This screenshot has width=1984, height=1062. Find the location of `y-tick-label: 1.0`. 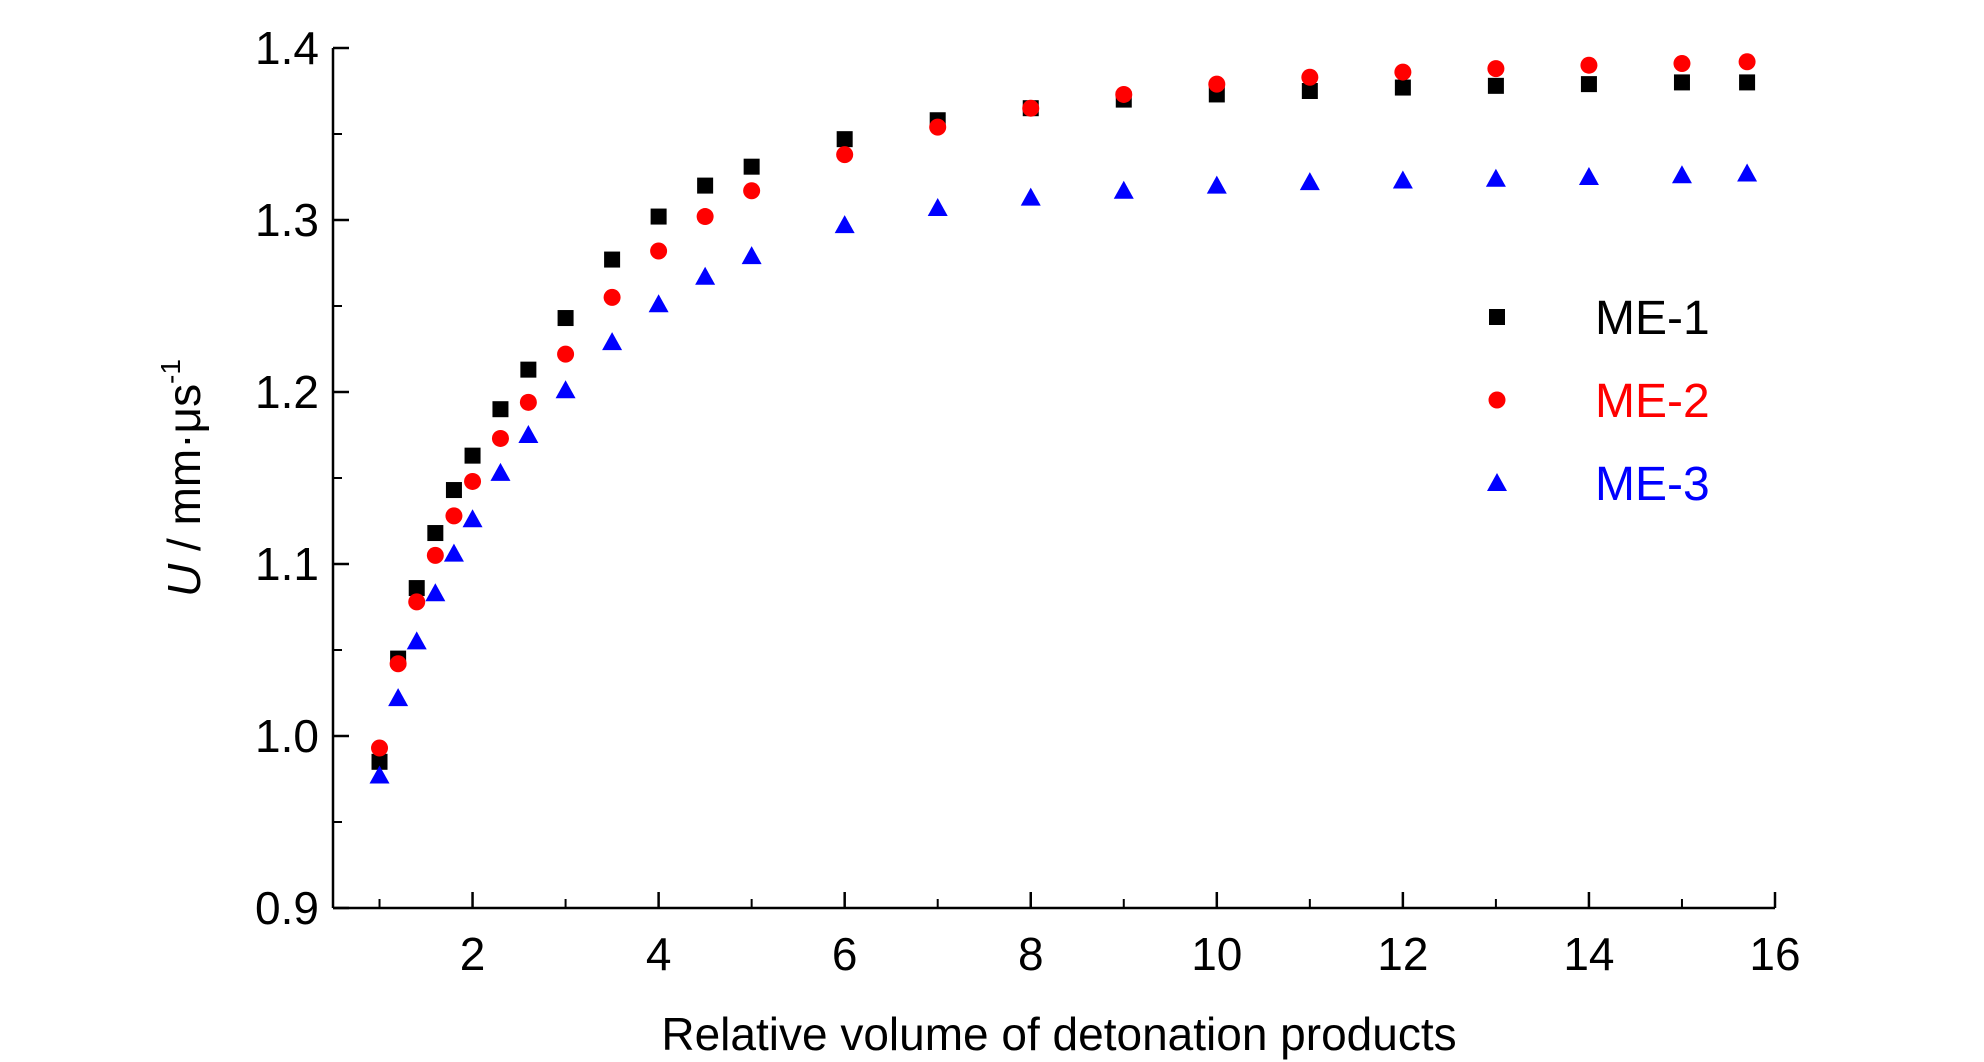

y-tick-label: 1.0 is located at coordinates (287, 736).